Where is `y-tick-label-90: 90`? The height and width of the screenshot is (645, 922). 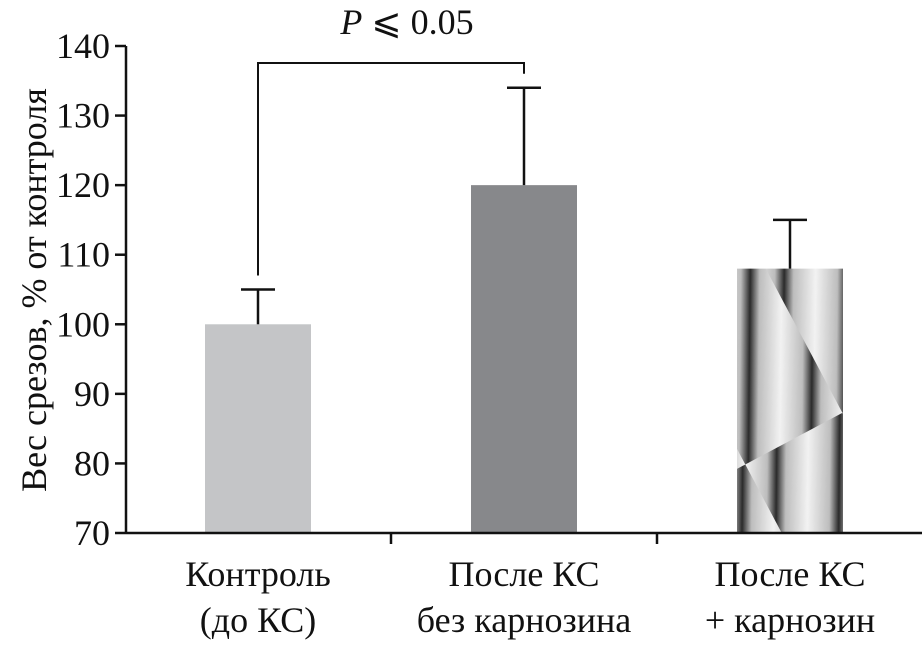
y-tick-label-90: 90 is located at coordinates (92, 394).